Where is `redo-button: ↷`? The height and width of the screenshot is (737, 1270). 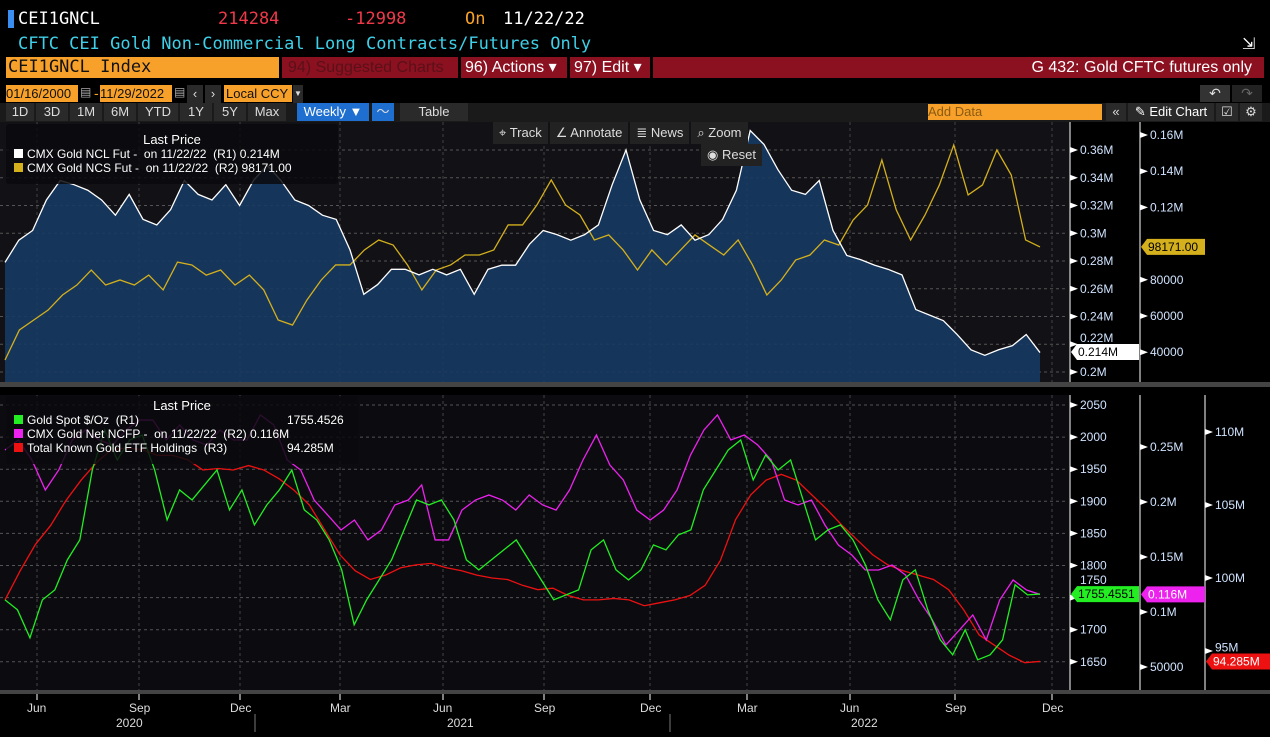
redo-button: ↷ is located at coordinates (1247, 93).